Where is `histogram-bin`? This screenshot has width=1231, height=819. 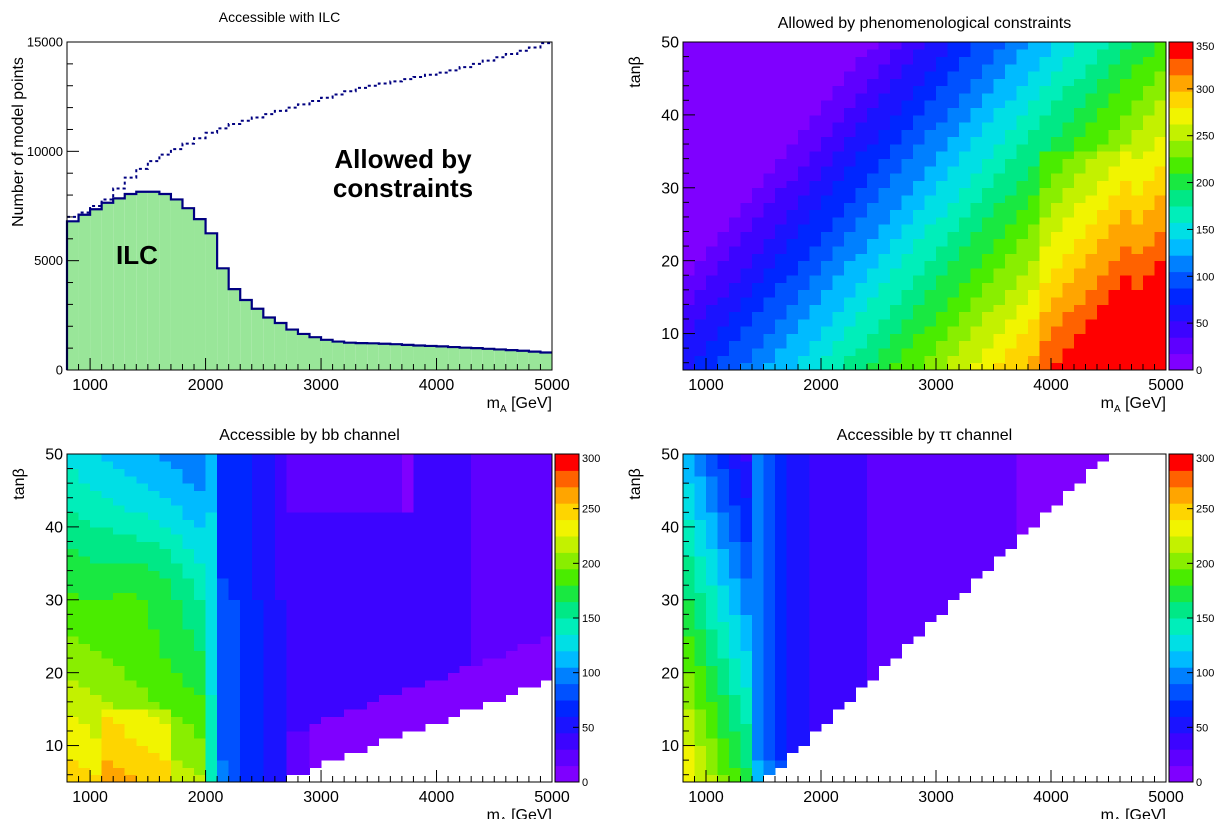 histogram-bin is located at coordinates (292, 349).